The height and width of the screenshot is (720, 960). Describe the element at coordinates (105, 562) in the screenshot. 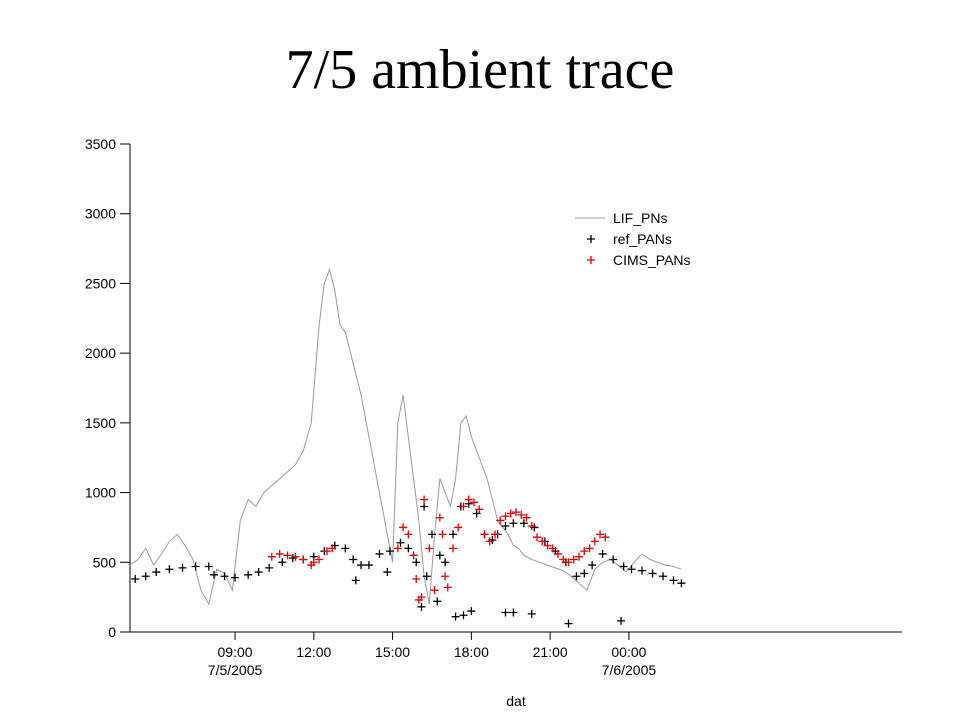

I see `y-tick-label: 500` at that location.